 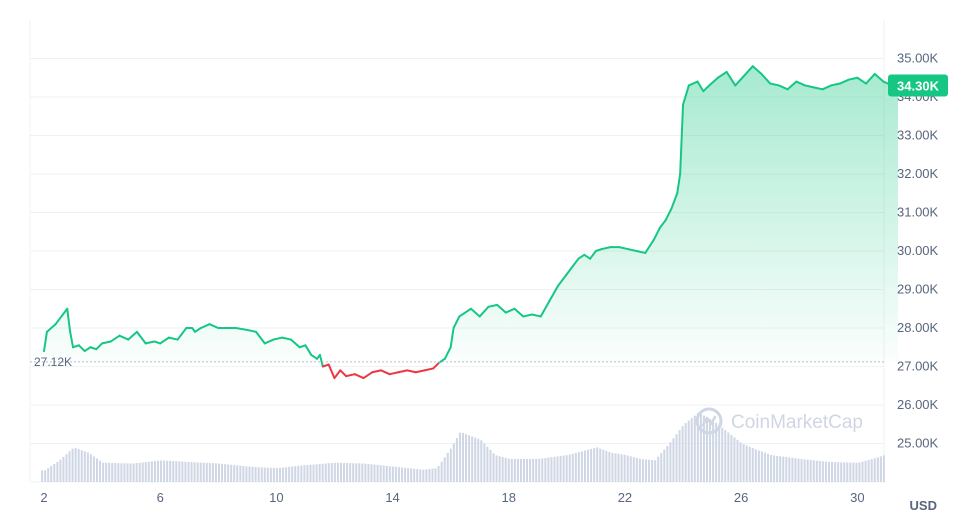 What do you see at coordinates (276, 497) in the screenshot?
I see `x-tick-label: 10` at bounding box center [276, 497].